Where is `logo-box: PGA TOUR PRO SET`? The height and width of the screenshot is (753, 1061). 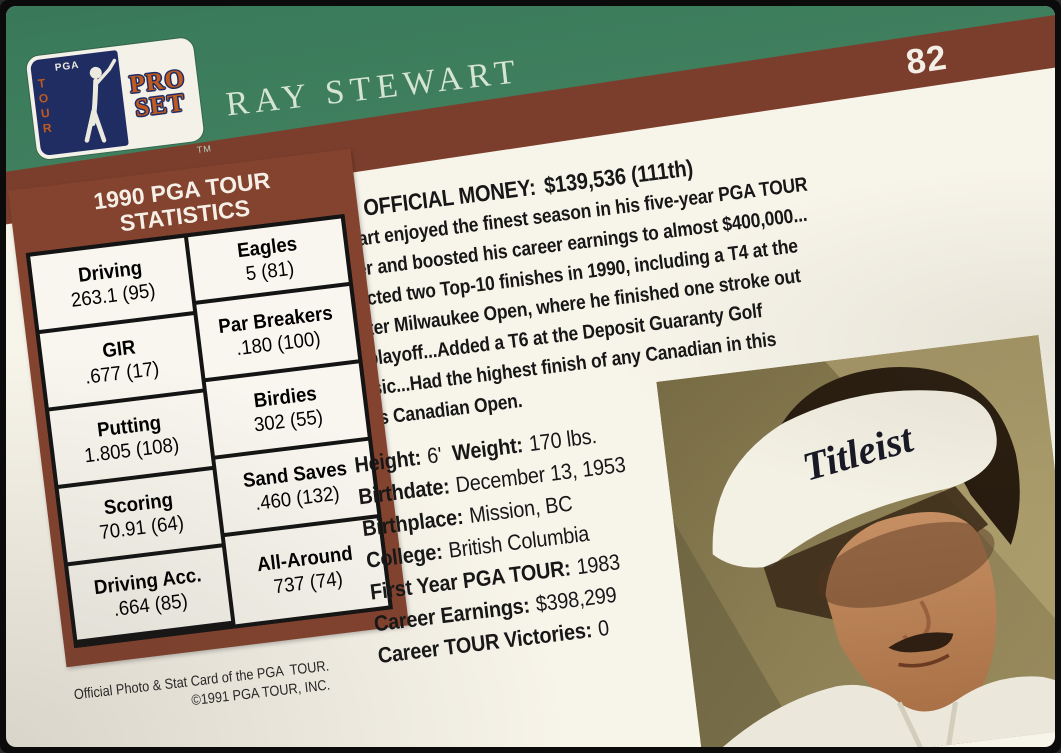 logo-box: PGA TOUR PRO SET is located at coordinates (115, 98).